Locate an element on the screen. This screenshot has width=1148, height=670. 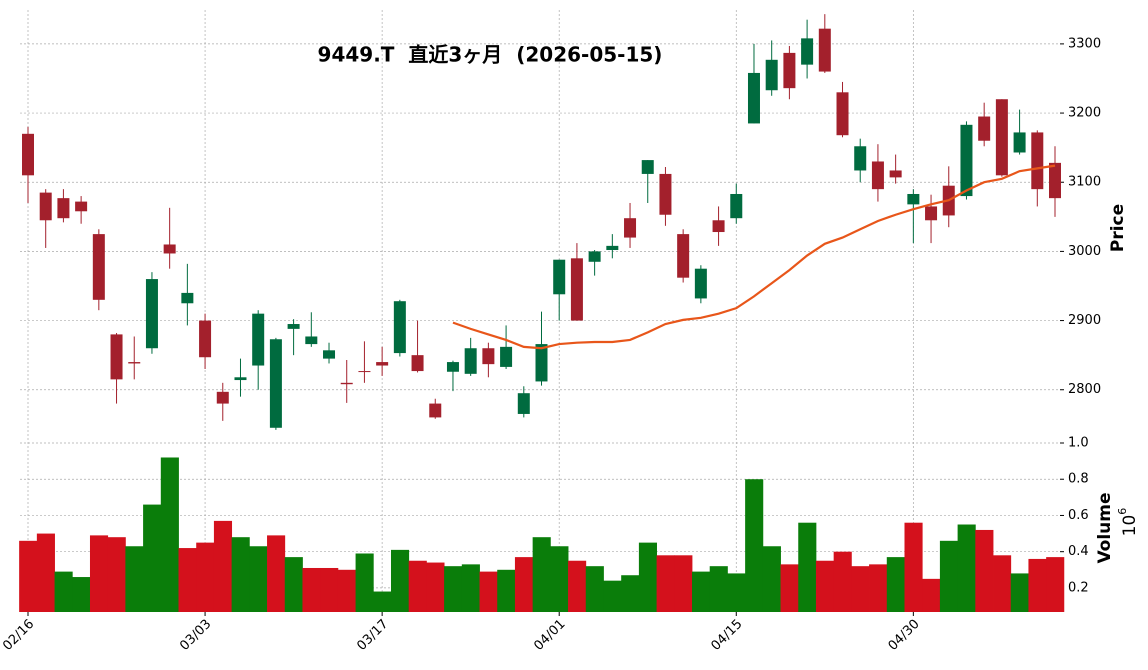
y-tick-label: 2900 is located at coordinates (1084, 320).